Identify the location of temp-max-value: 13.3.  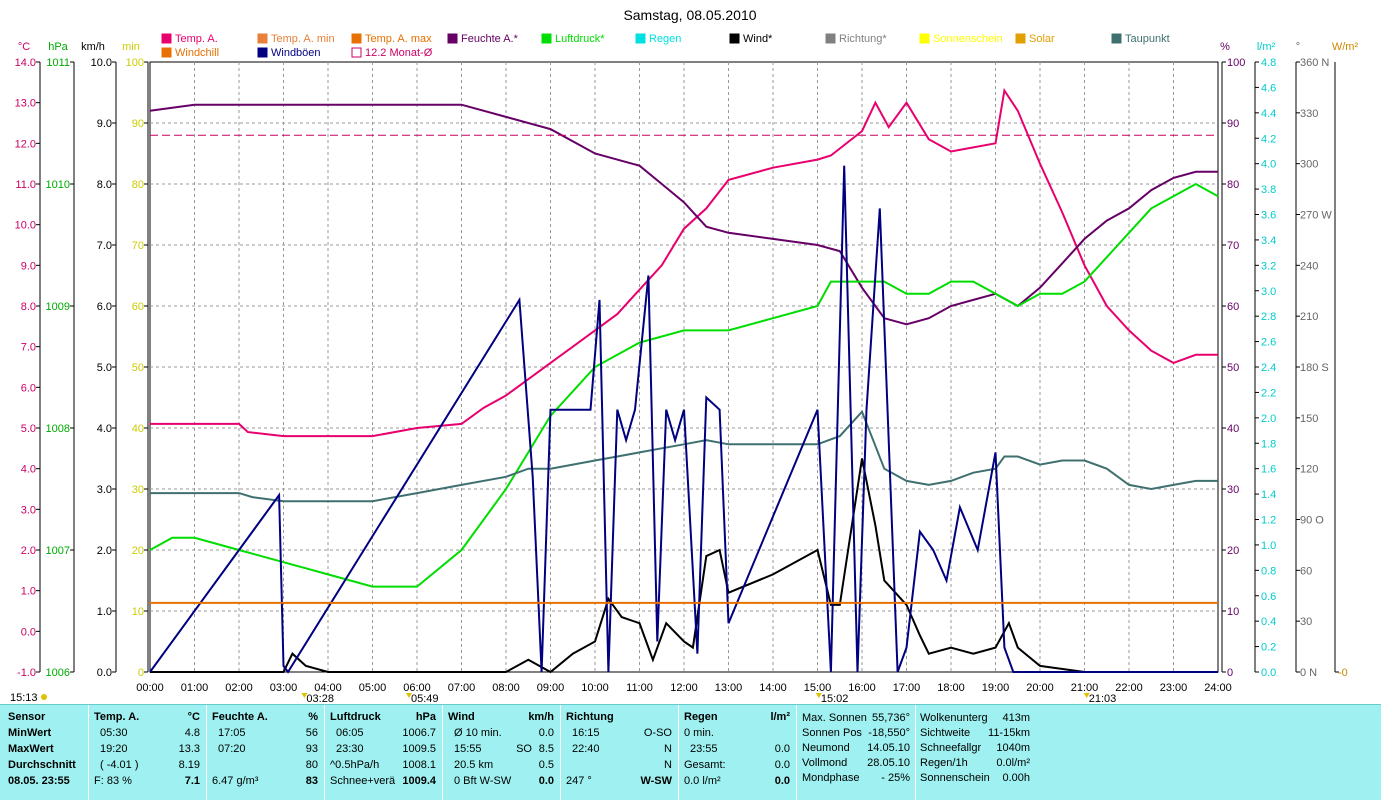
(189, 749).